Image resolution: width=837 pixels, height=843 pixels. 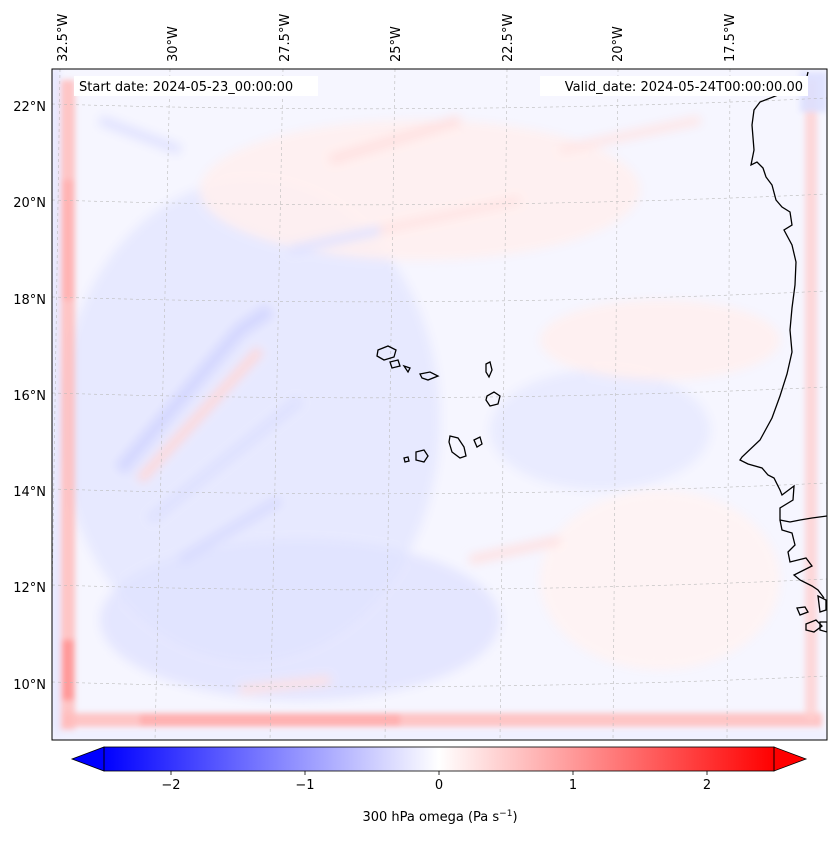 I want to click on lon-label-25w: 25°W, so click(x=396, y=44).